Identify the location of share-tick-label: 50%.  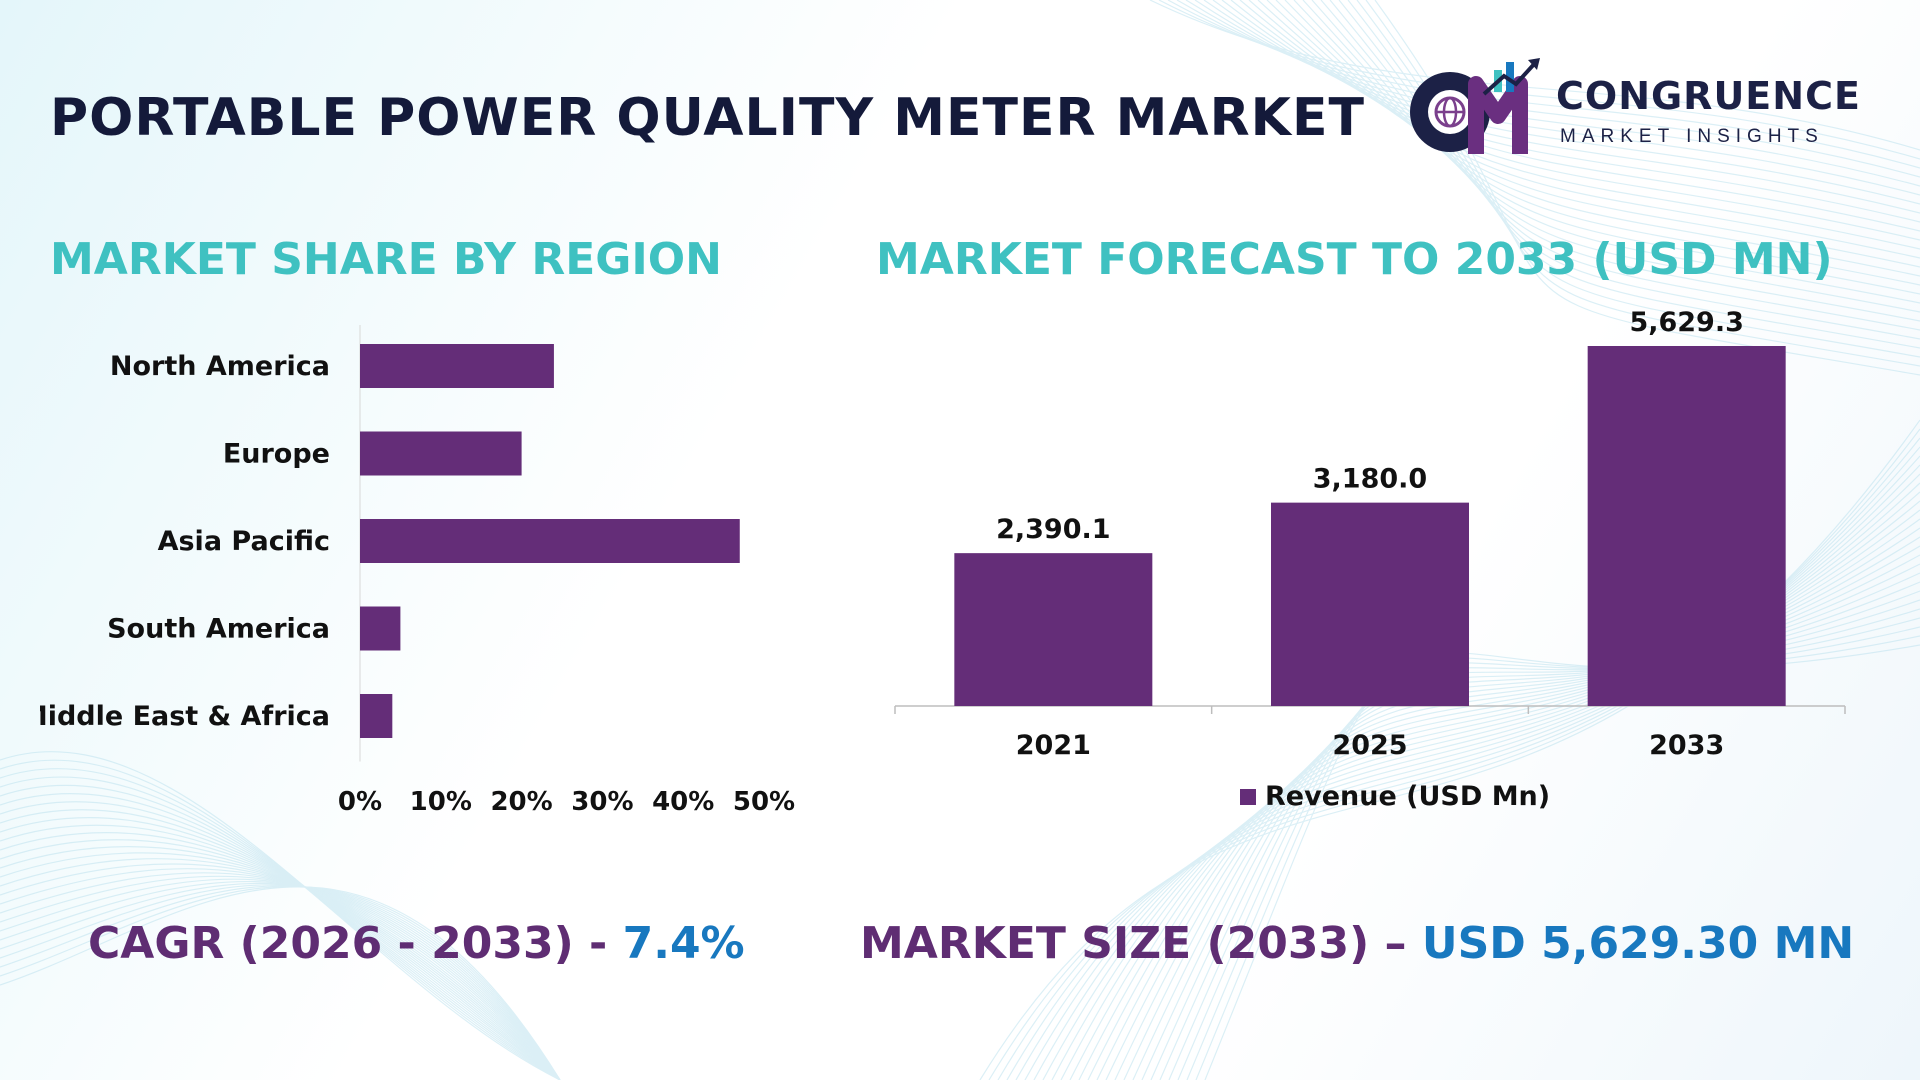
(764, 802).